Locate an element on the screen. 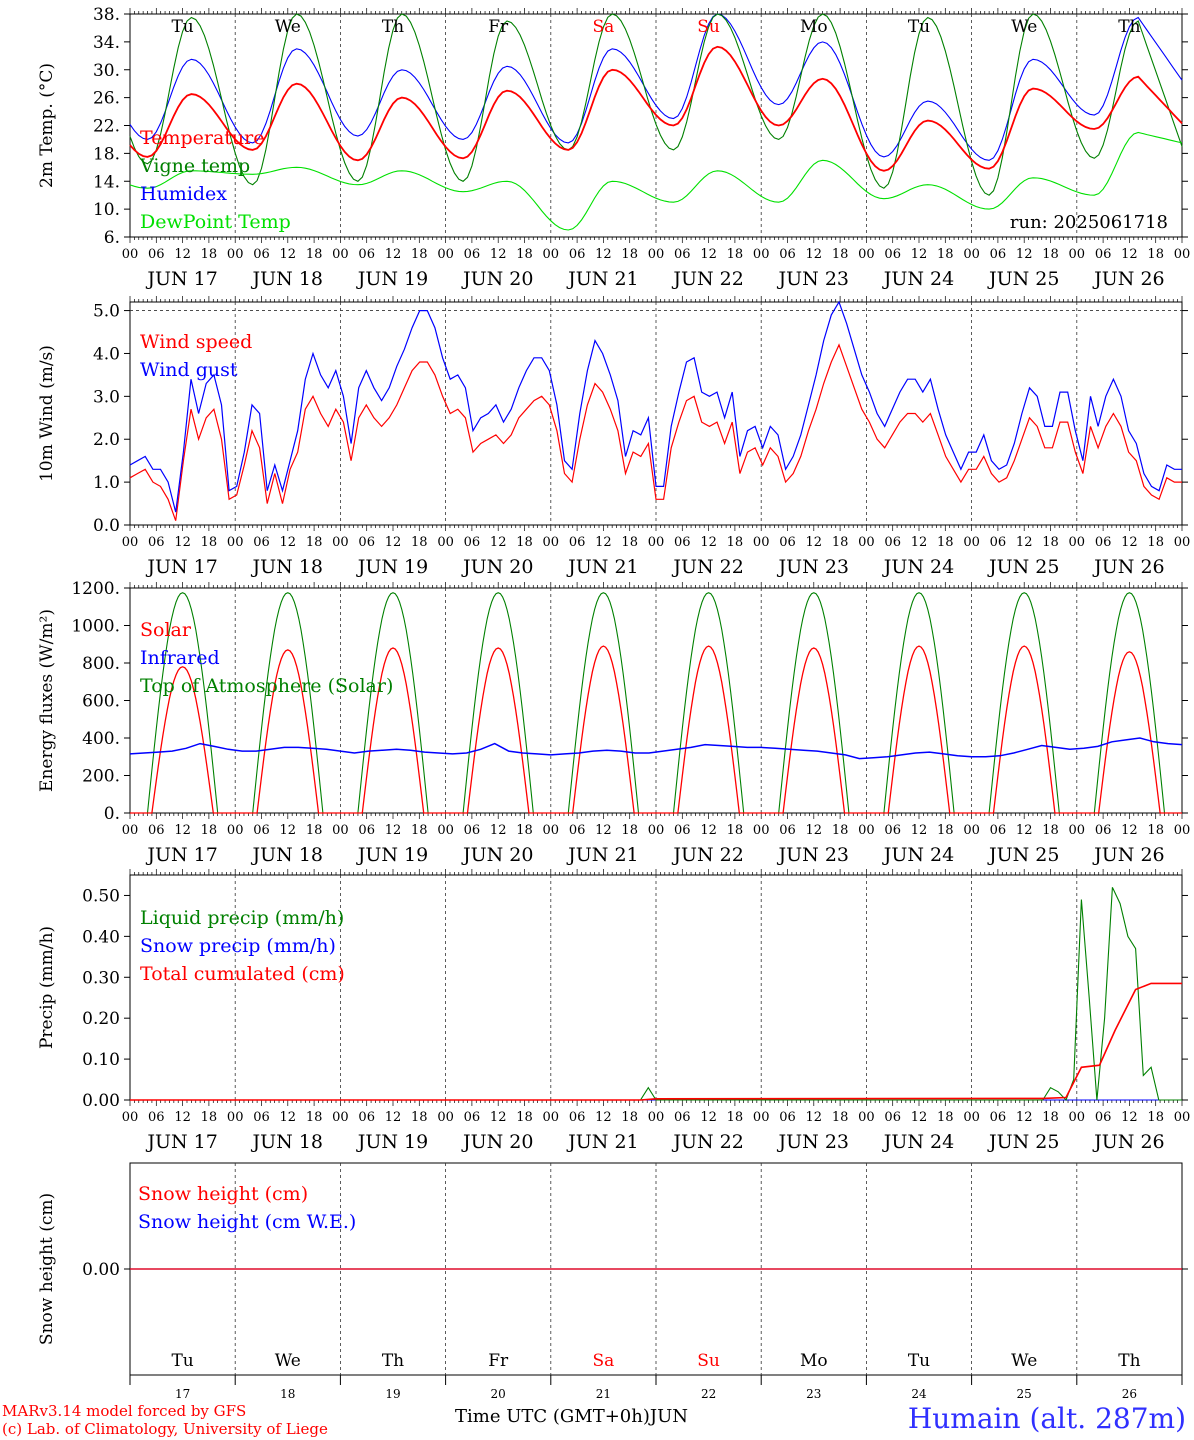  series-line-dewpoint-temp is located at coordinates (656, 181).